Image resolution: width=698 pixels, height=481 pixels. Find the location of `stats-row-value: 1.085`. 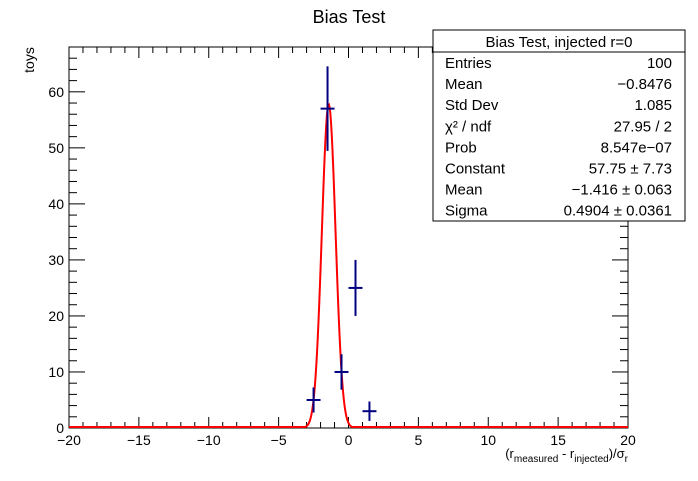

stats-row-value: 1.085 is located at coordinates (653, 105).